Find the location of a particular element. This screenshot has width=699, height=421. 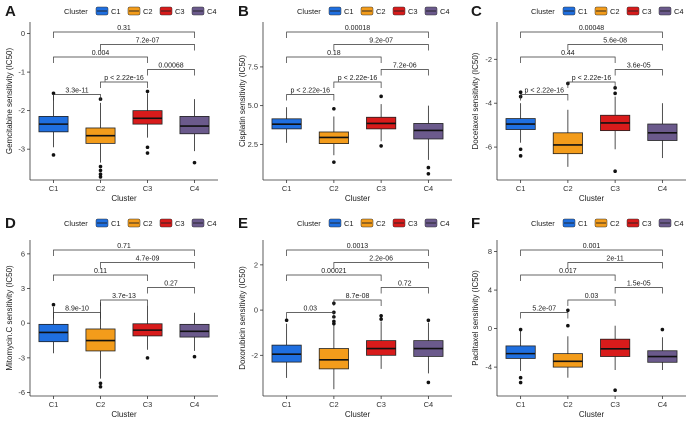

x-tick-label-c1: C1 is located at coordinates (521, 188).